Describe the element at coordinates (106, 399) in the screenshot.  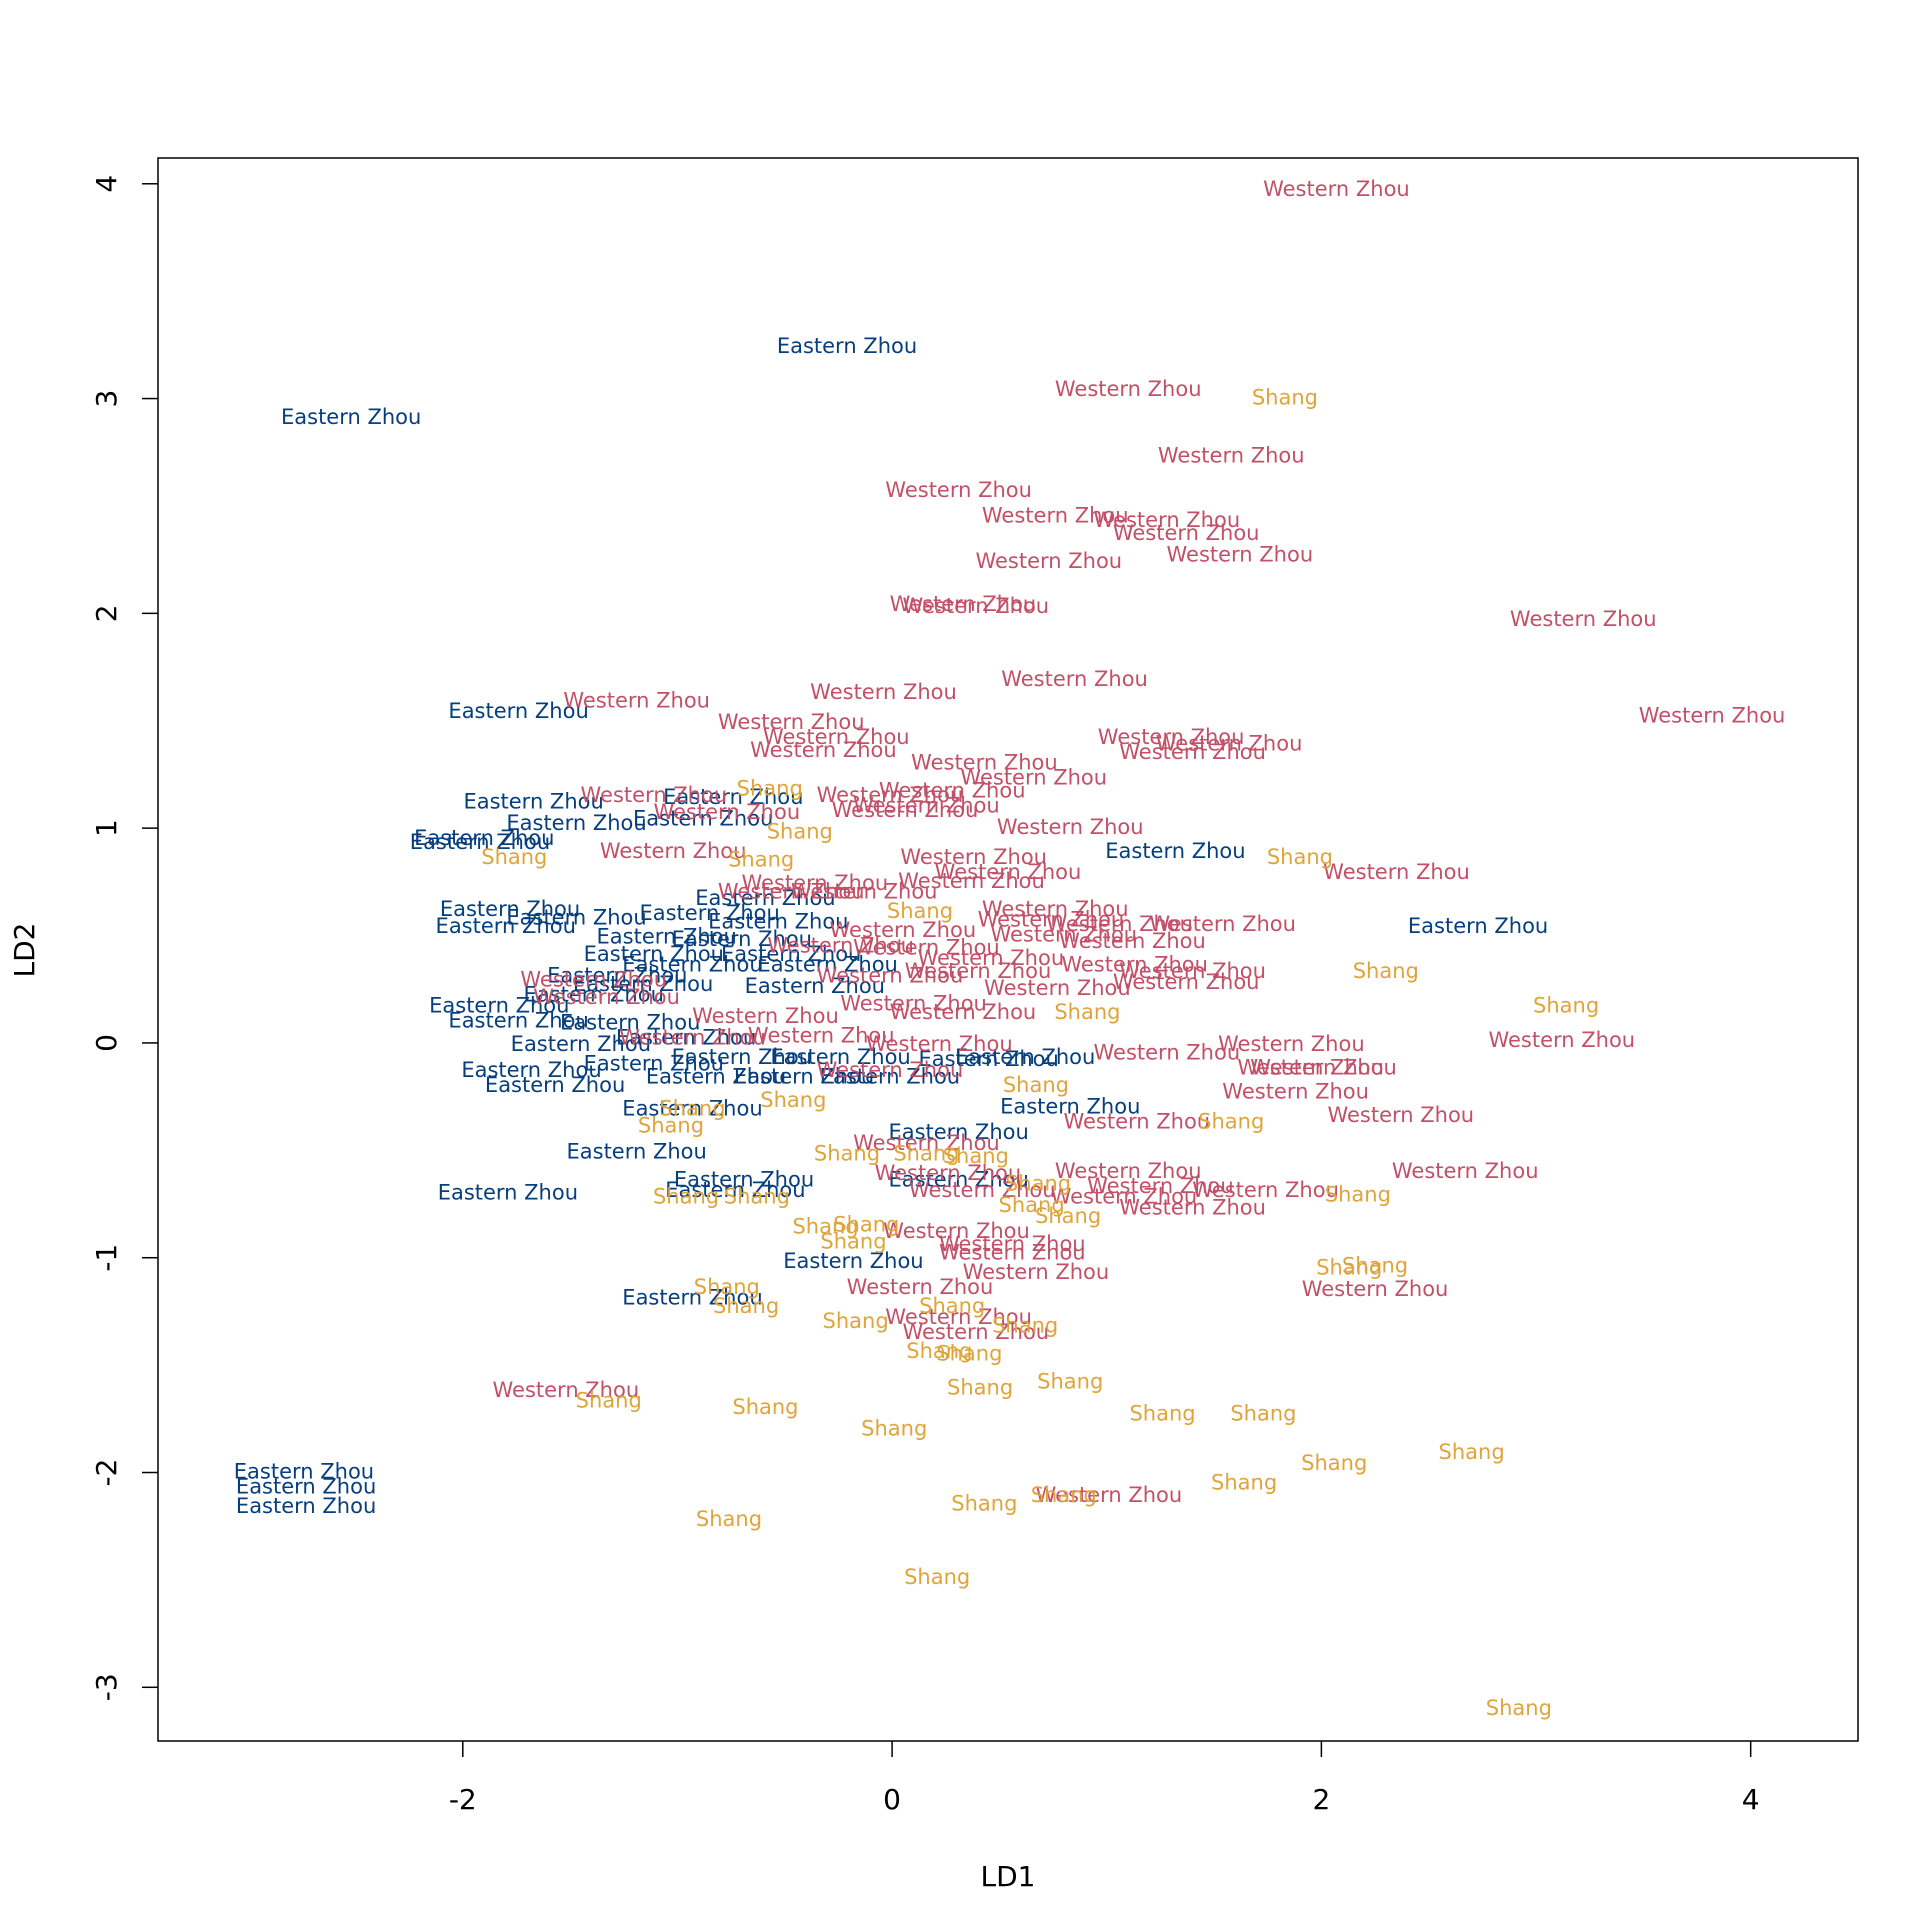
I see `y-tick-label: 3` at that location.